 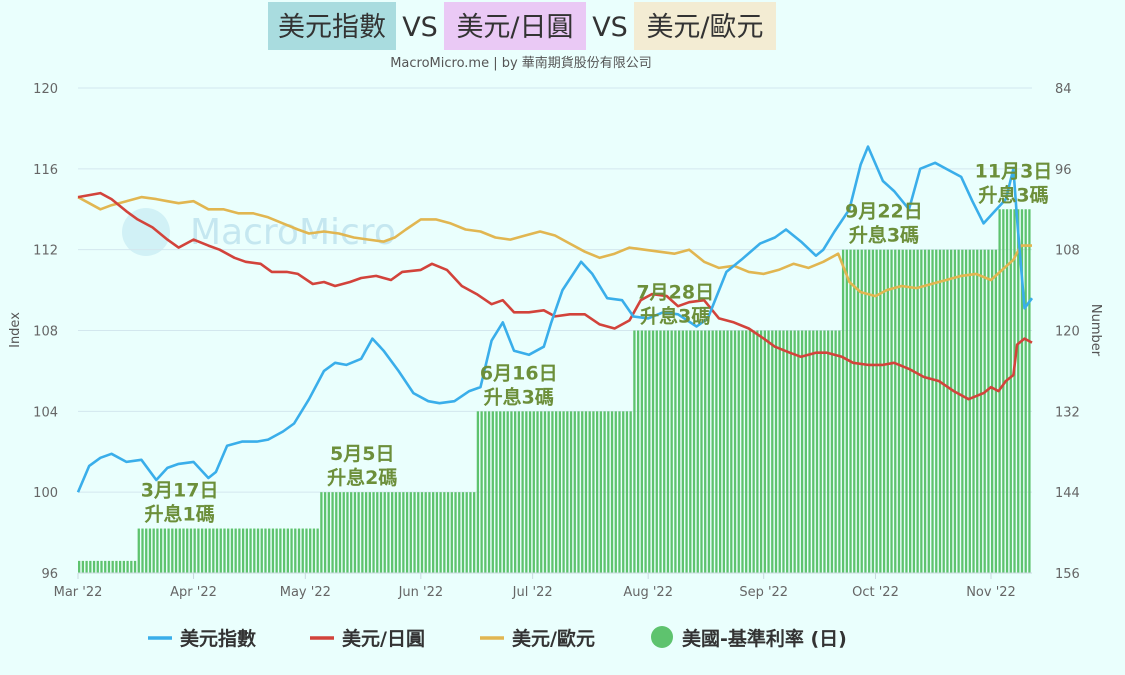 I want to click on y-left-tick-label: 108, so click(x=45, y=332).